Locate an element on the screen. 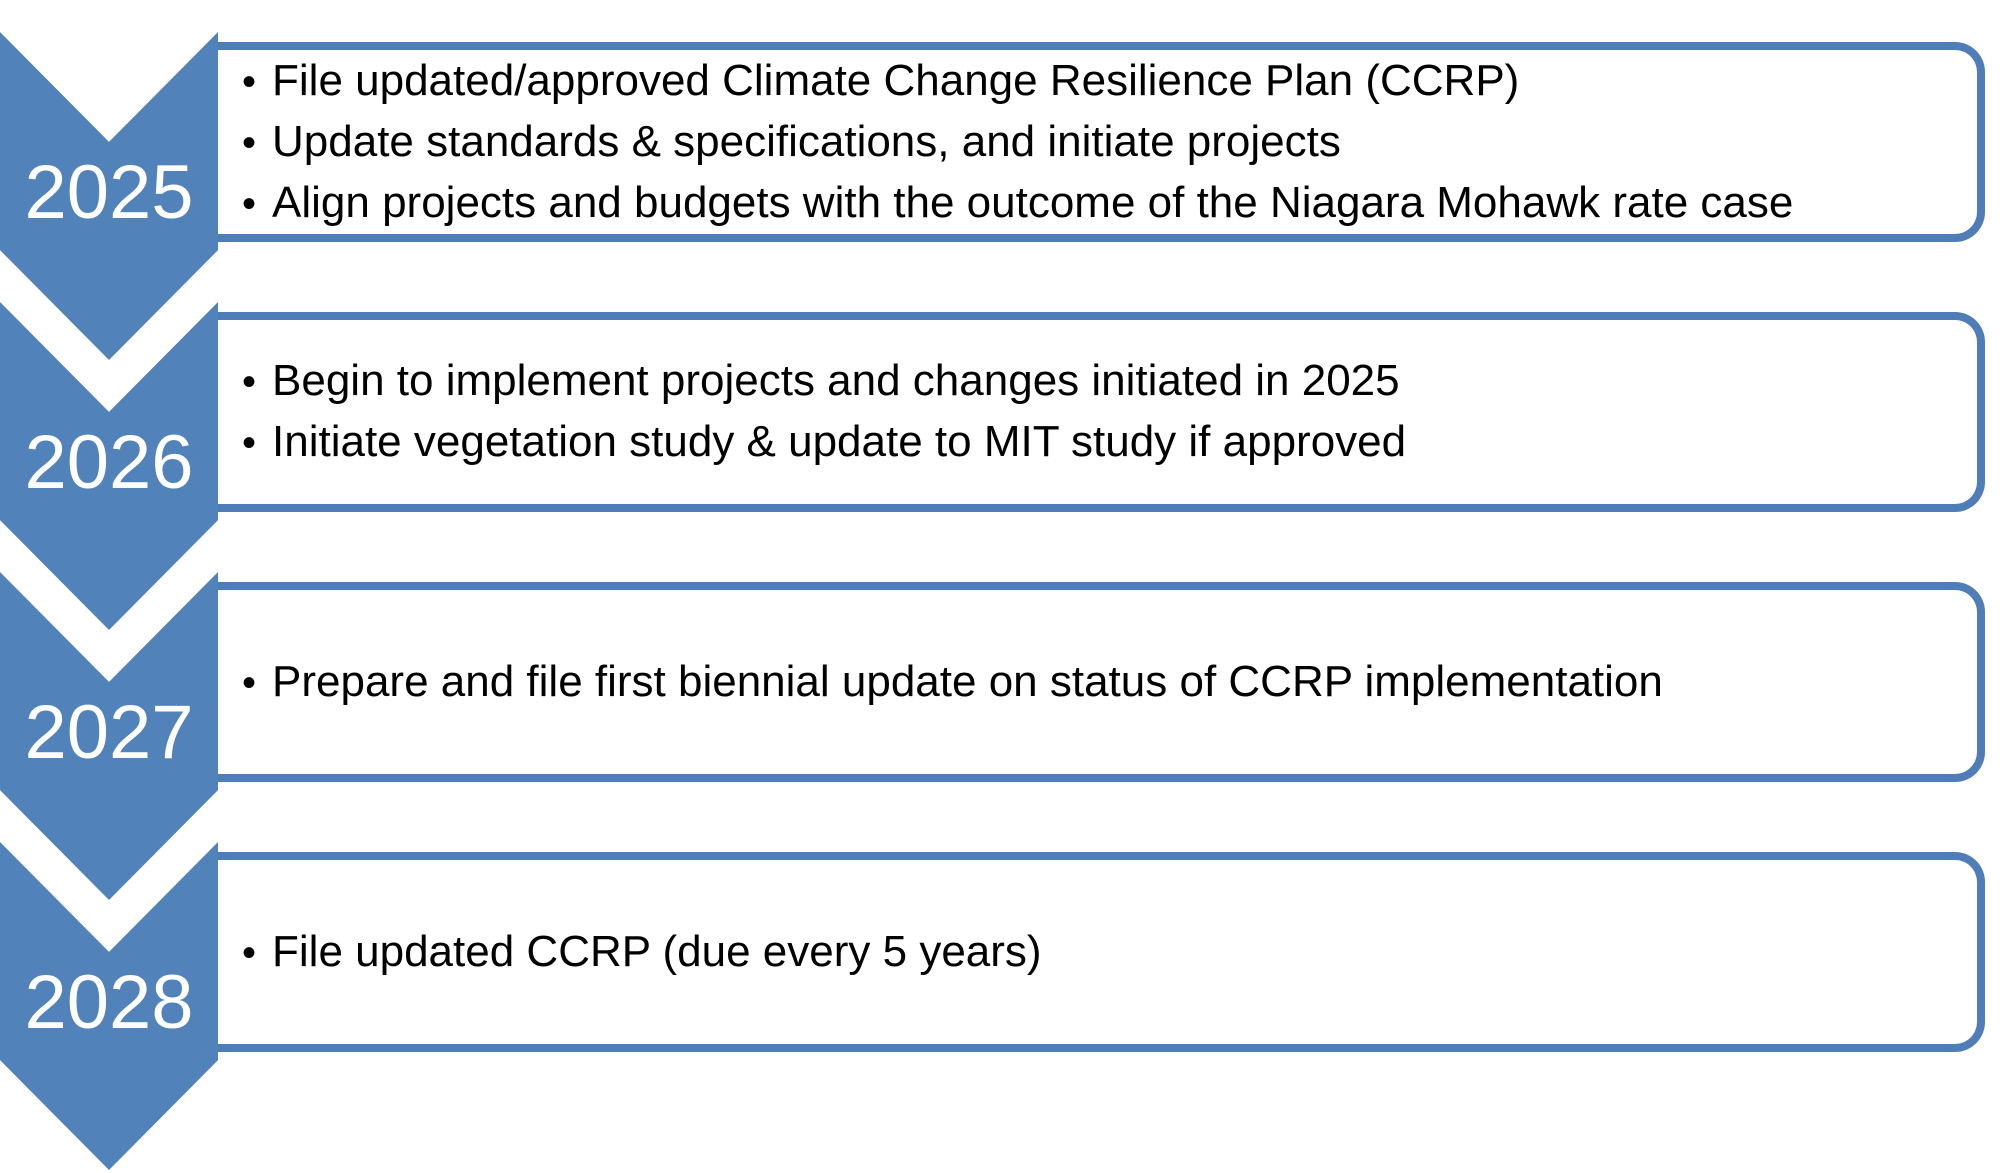  bullet-text: File updated CCRP (due every 5 years) is located at coordinates (657, 951).